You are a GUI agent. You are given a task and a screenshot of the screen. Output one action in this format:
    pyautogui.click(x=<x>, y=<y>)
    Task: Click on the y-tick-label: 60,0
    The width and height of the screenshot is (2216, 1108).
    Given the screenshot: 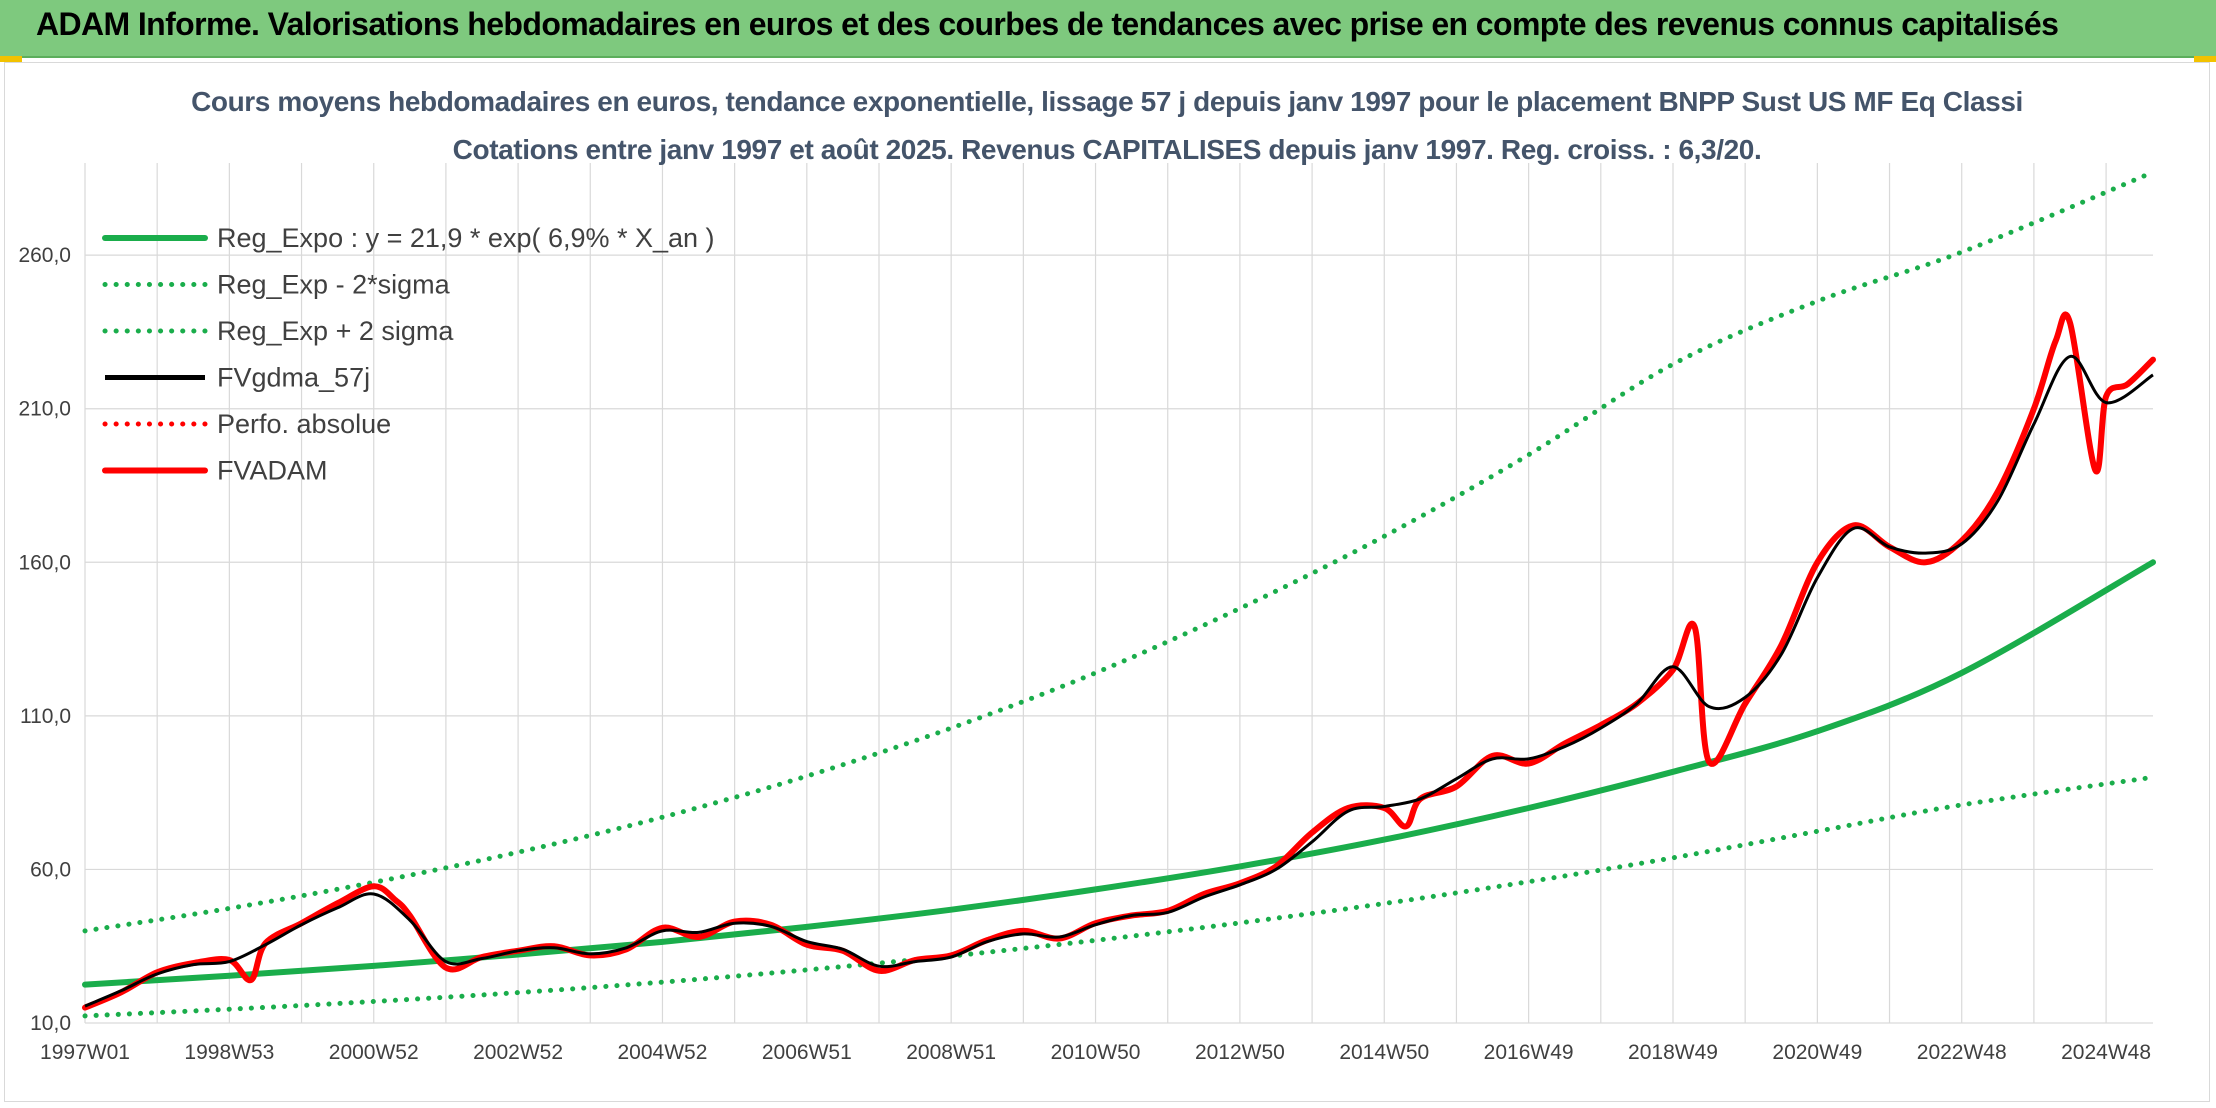 What is the action you would take?
    pyautogui.click(x=50, y=869)
    